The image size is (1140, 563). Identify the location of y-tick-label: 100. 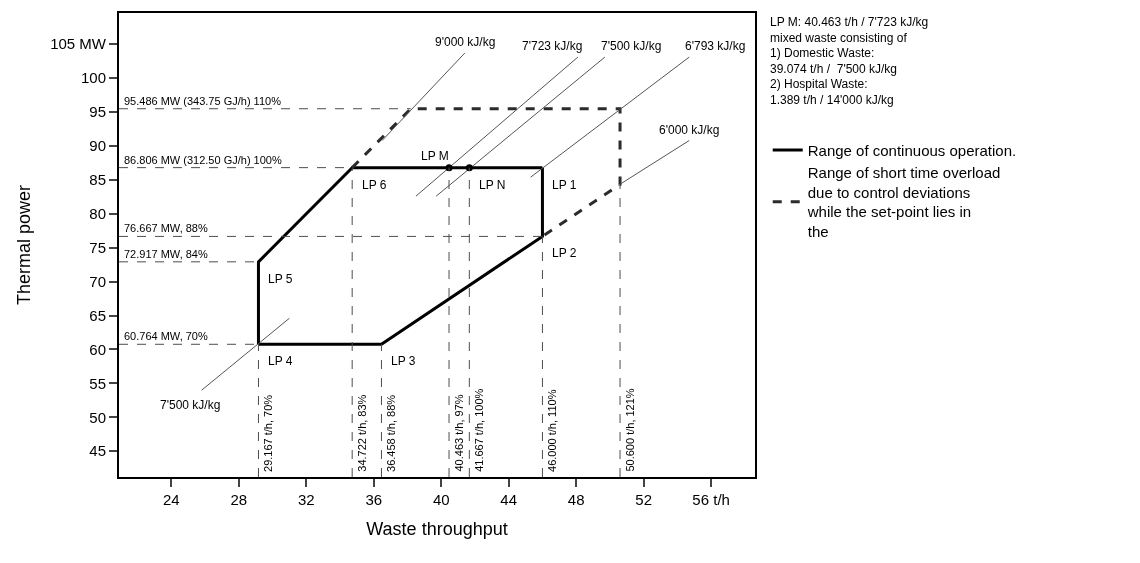
(93, 78).